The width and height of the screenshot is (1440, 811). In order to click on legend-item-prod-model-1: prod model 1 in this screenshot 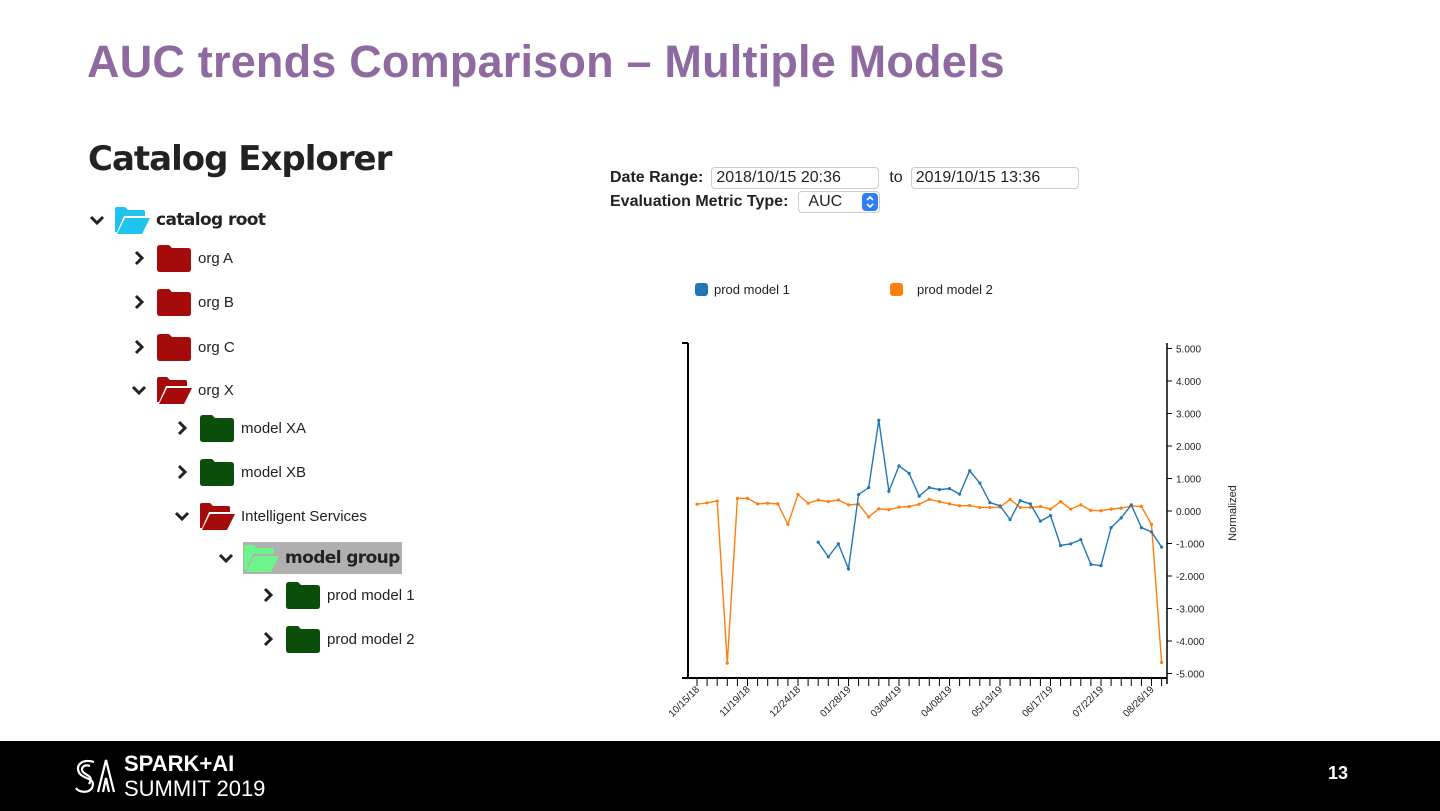, I will do `click(742, 289)`.